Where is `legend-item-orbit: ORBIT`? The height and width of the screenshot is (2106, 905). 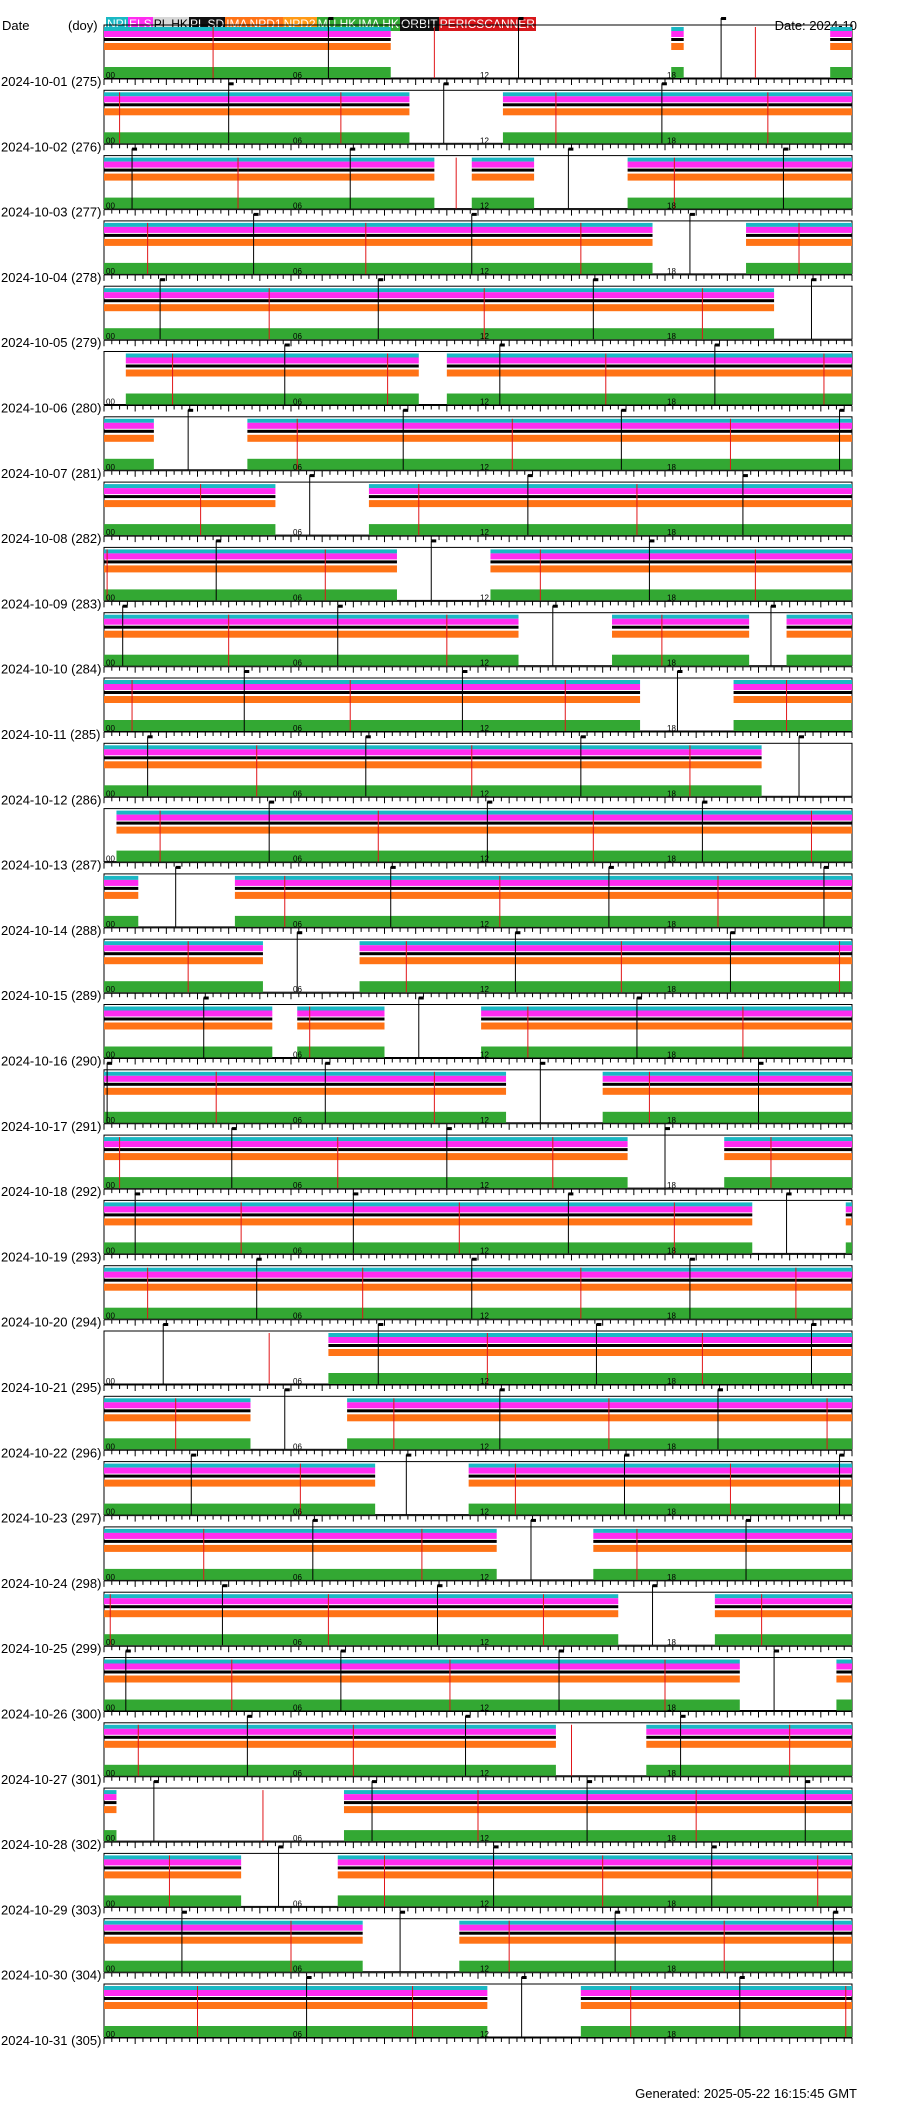 legend-item-orbit: ORBIT is located at coordinates (419, 24).